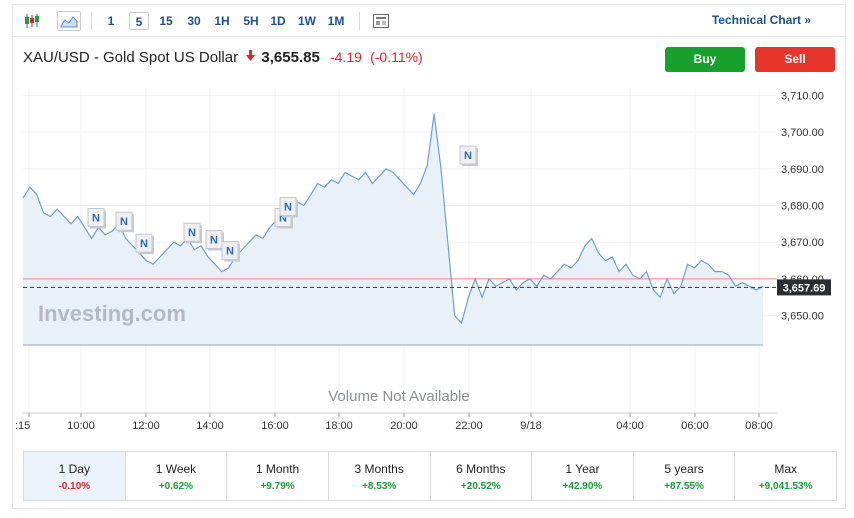  Describe the element at coordinates (345, 57) in the screenshot. I see `price-change: -4.19` at that location.